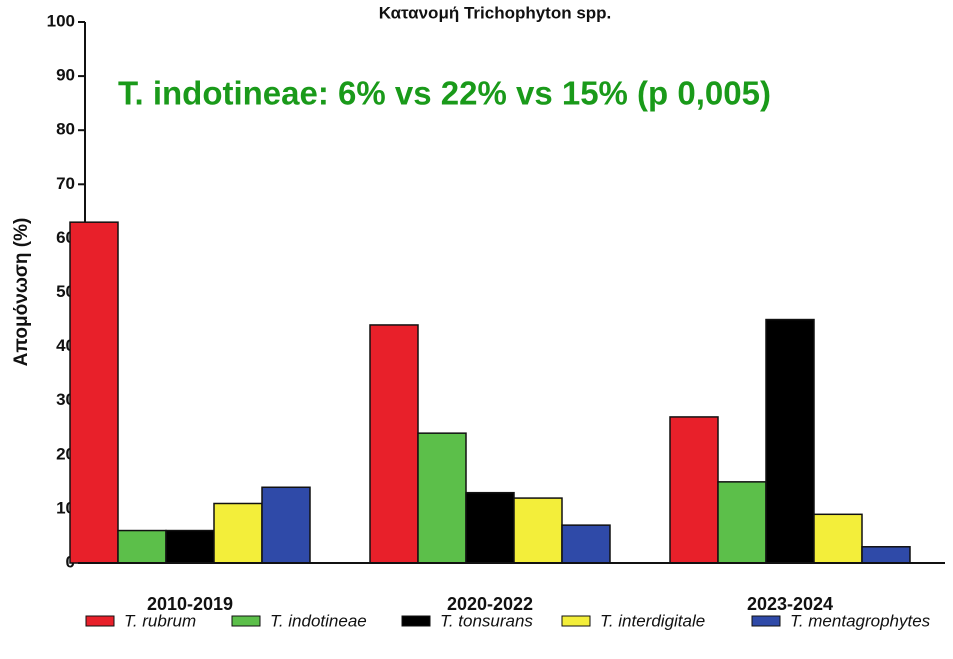 The height and width of the screenshot is (659, 953). What do you see at coordinates (495, 12) in the screenshot?
I see `chart-title: Κατανομή Trichophyton spp.` at bounding box center [495, 12].